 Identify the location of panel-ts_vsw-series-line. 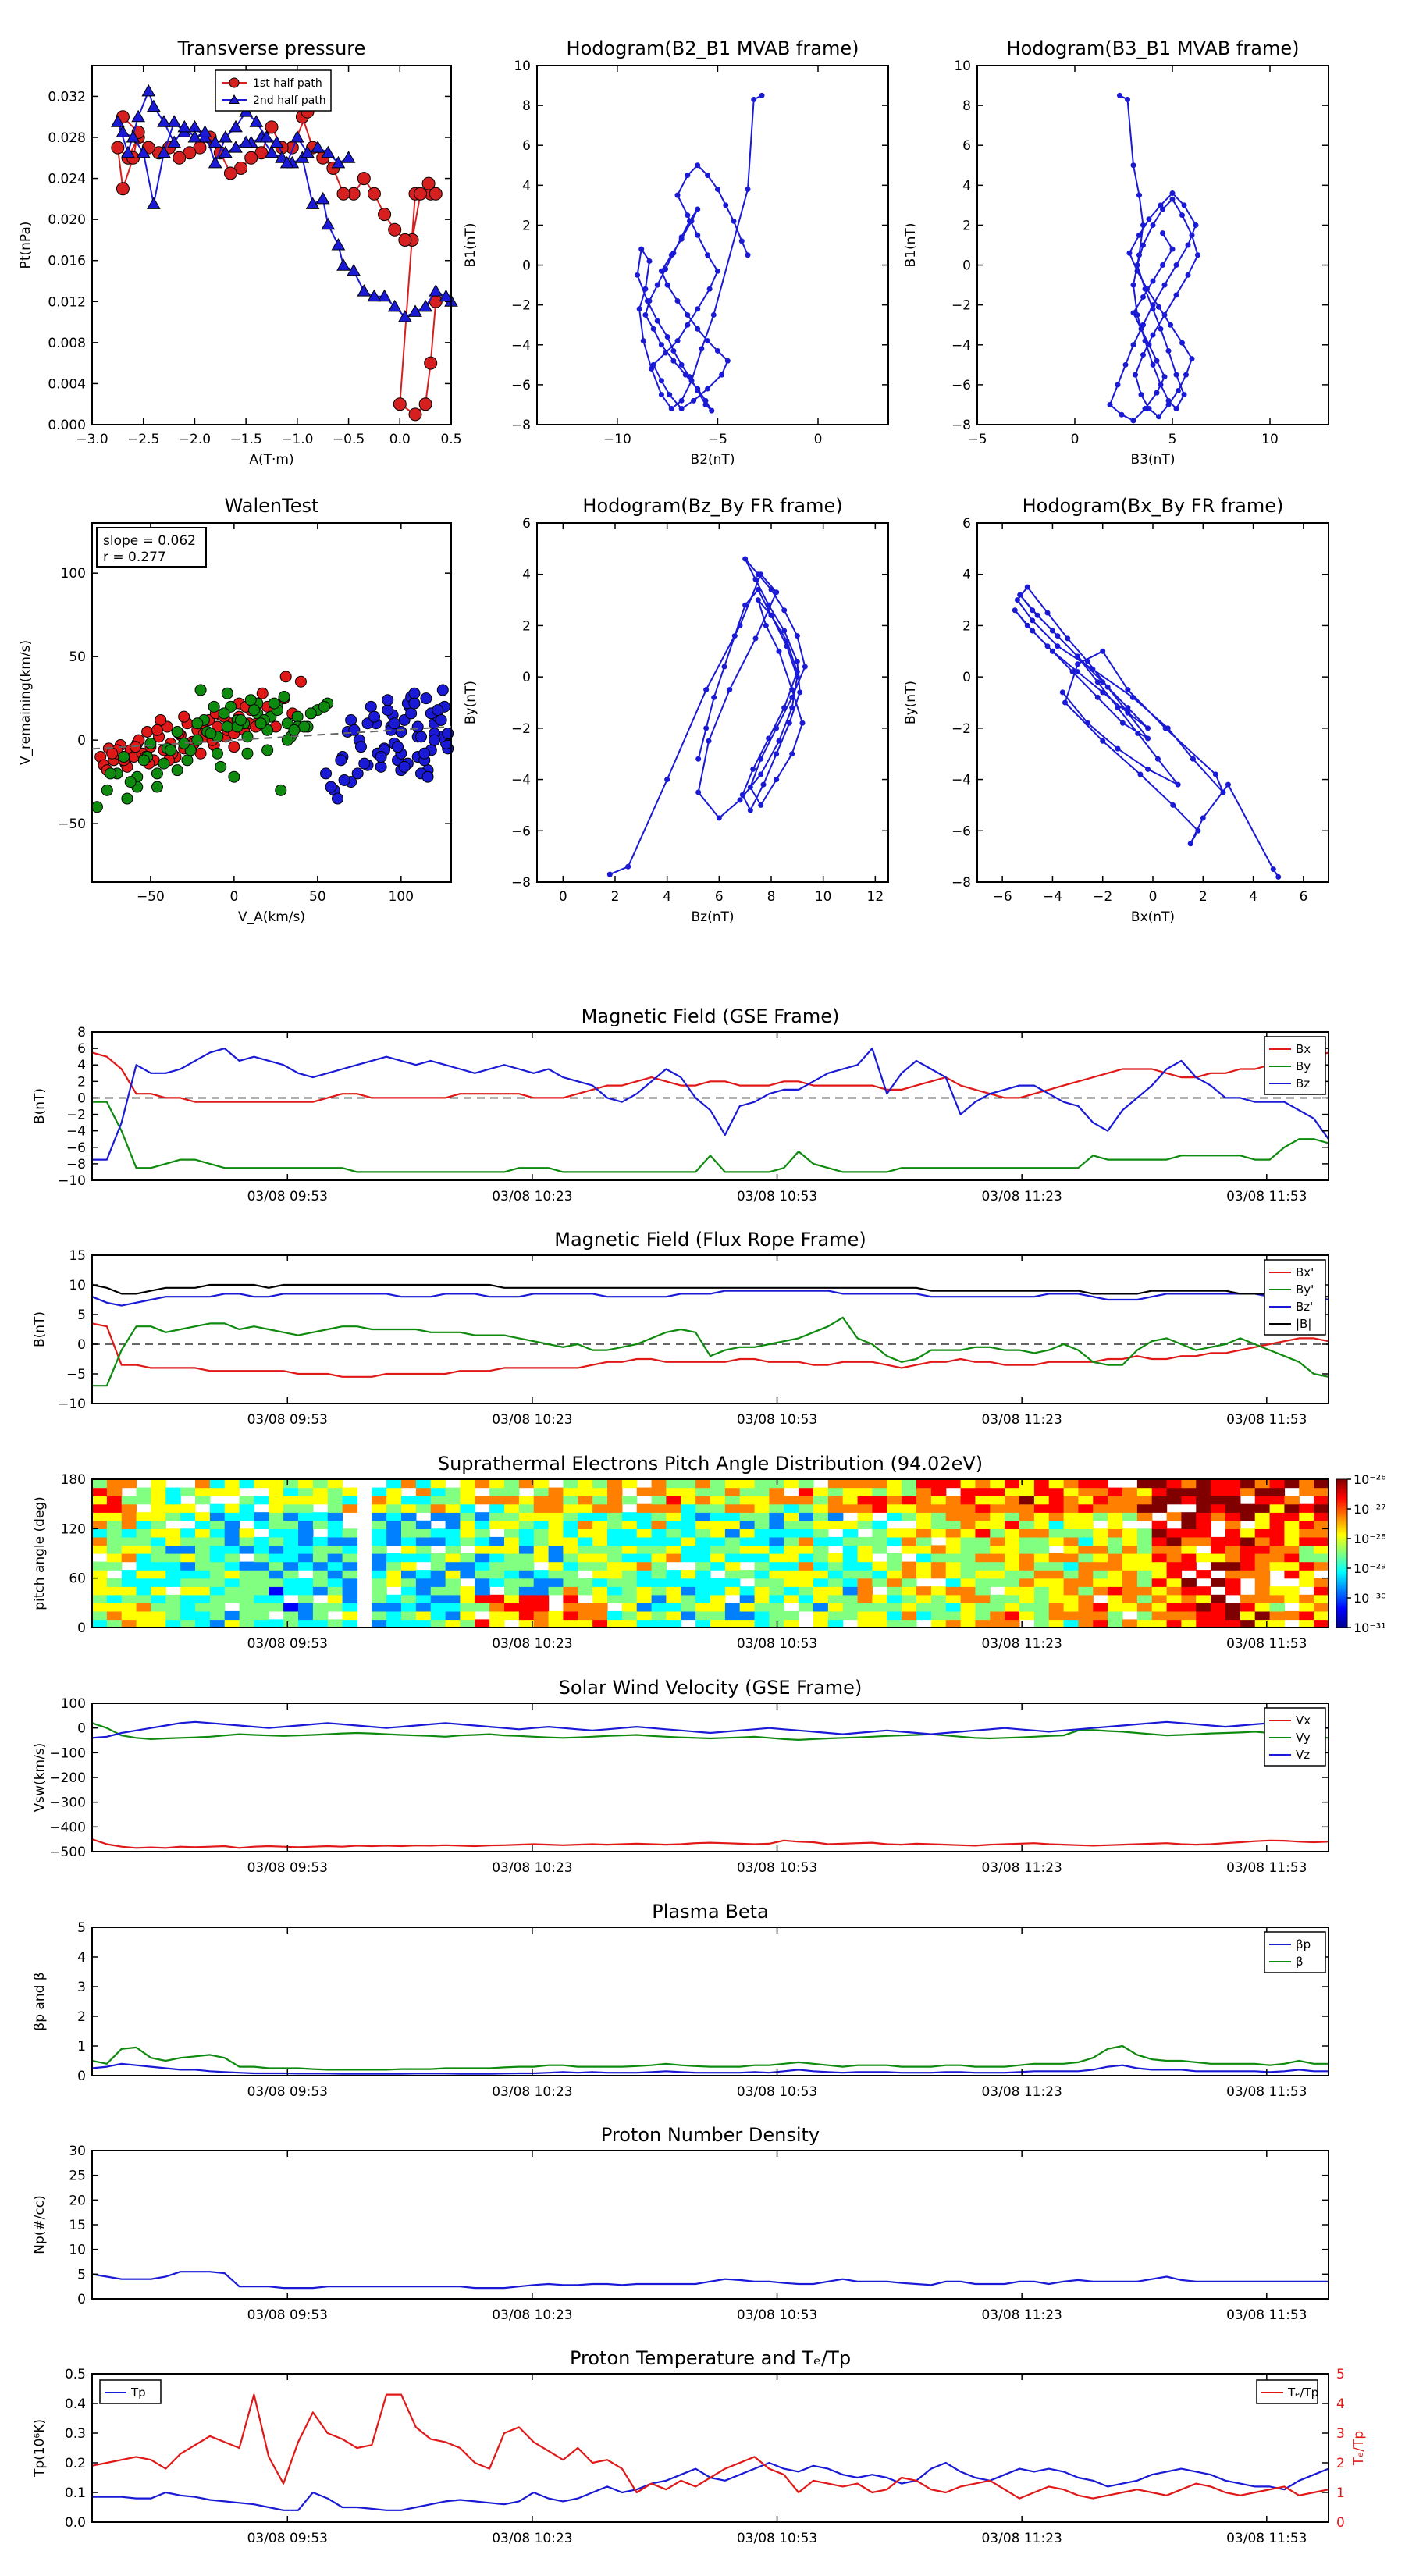
(710, 1731).